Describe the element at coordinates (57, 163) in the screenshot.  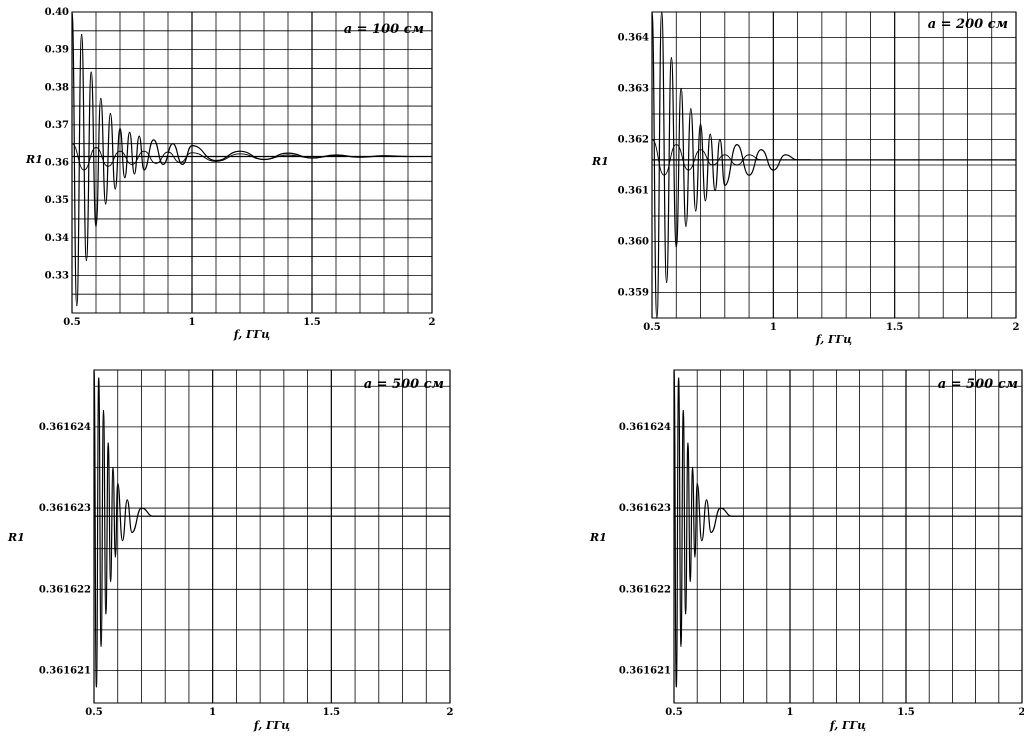
I see `y-tick-label: 0.36` at that location.